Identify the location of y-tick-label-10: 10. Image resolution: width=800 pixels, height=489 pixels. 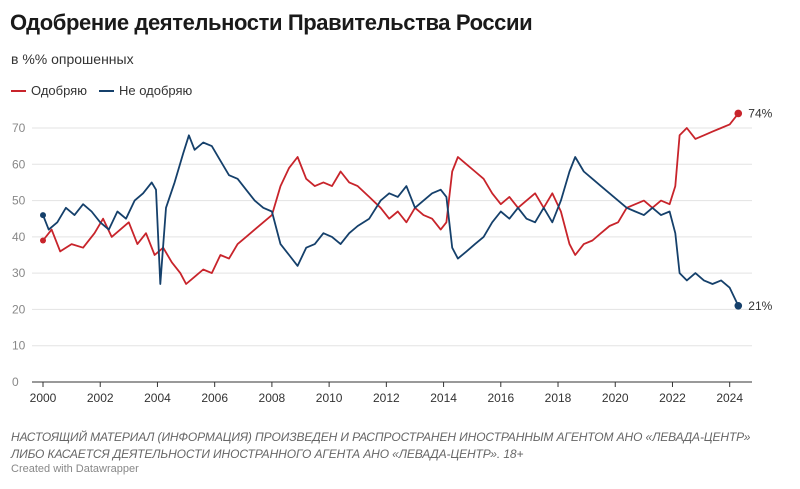
(19, 346).